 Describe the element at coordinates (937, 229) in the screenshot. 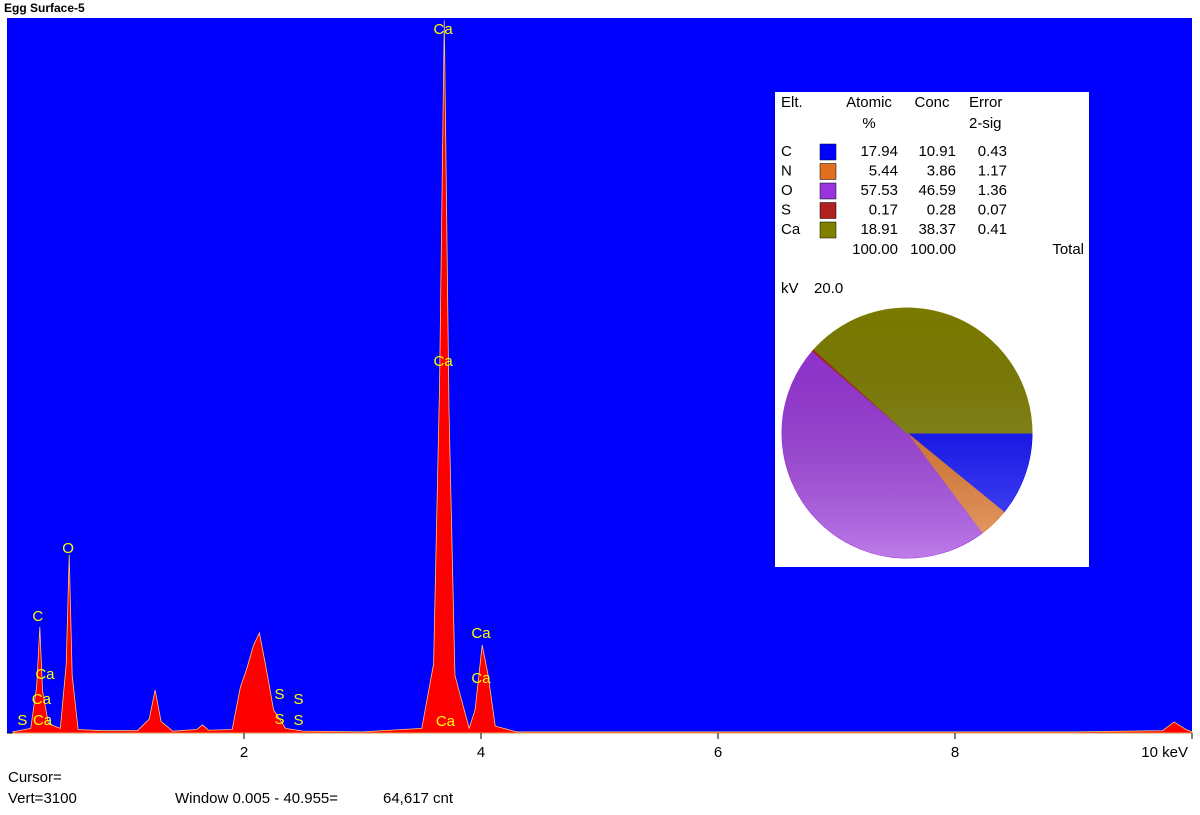

I see `conc: 38.37` at that location.